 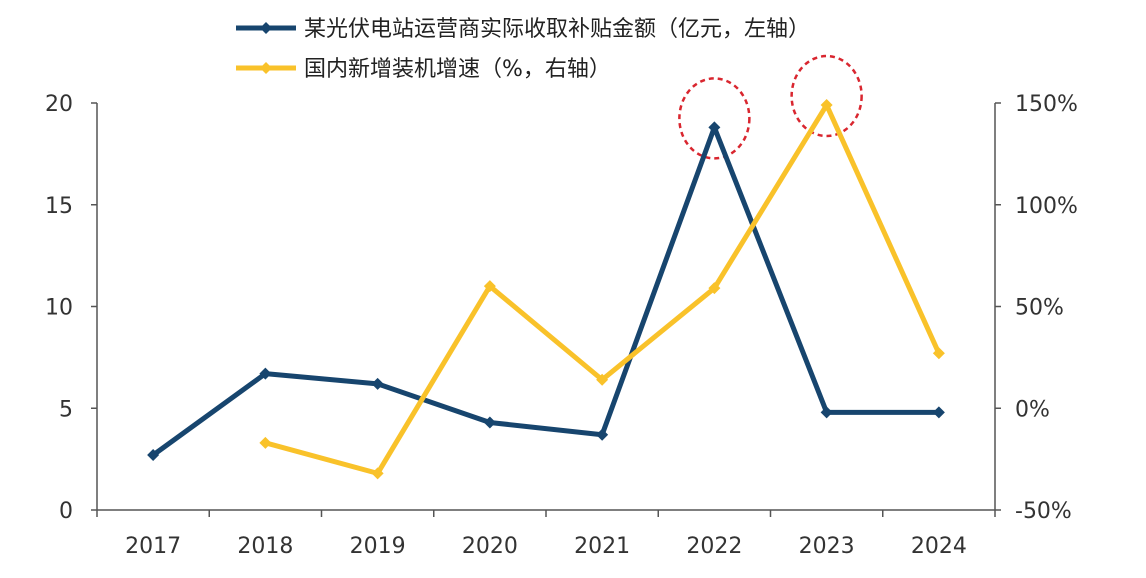 What do you see at coordinates (939, 546) in the screenshot?
I see `x-tick-label: 2024` at bounding box center [939, 546].